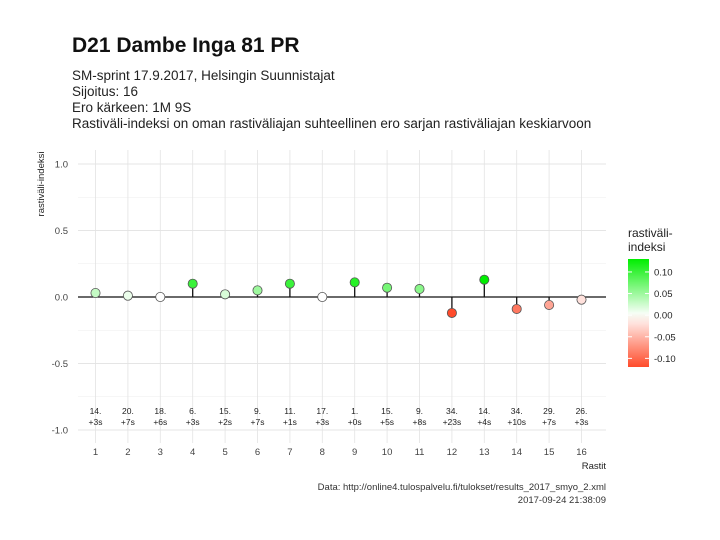  I want to click on legend-tick-label: -0.10, so click(665, 359).